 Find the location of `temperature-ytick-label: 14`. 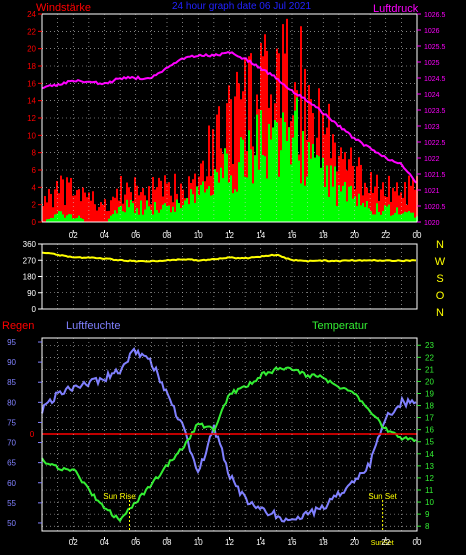

temperature-ytick-label: 14 is located at coordinates (429, 454).